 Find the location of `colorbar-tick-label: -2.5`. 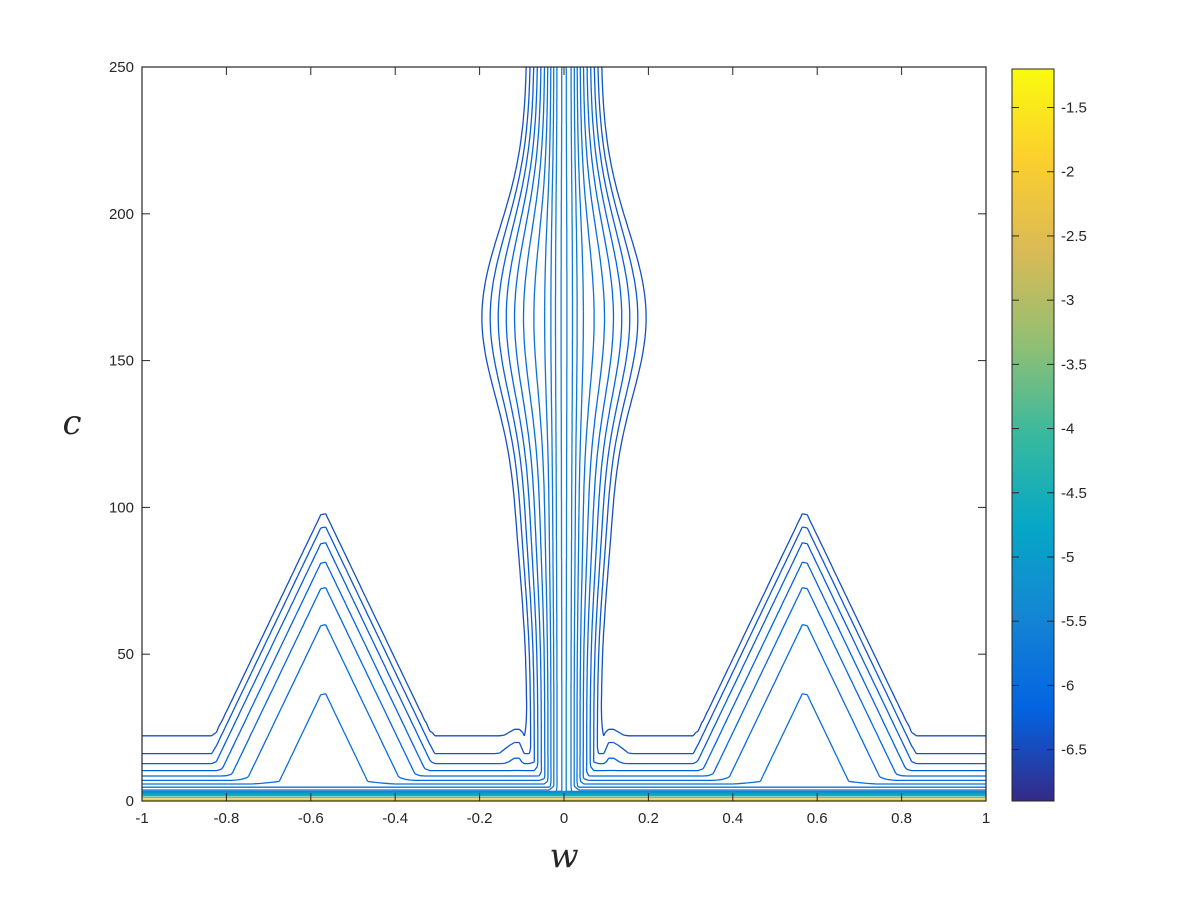

colorbar-tick-label: -2.5 is located at coordinates (1074, 236).